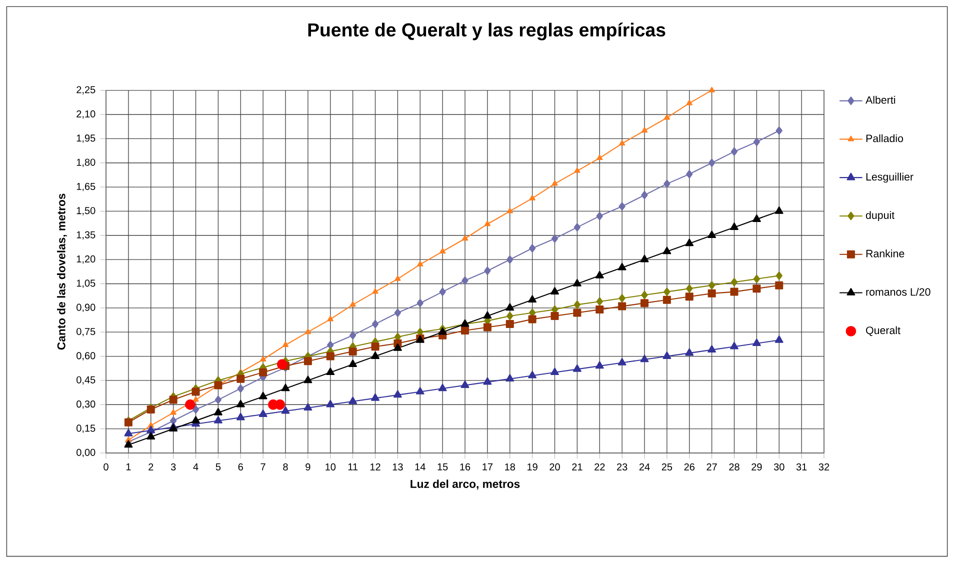  Describe the element at coordinates (240, 466) in the screenshot. I see `x-tick-label: 6` at that location.